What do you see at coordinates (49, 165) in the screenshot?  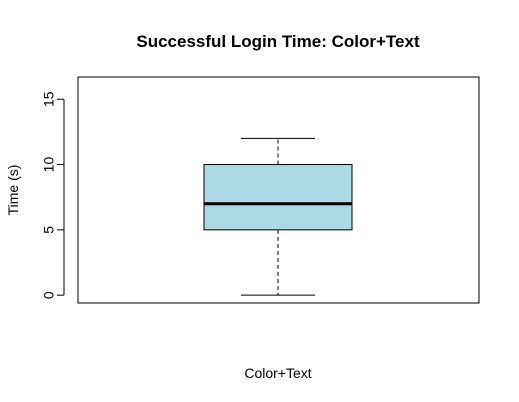 I see `y-tick-label-2: 10` at bounding box center [49, 165].